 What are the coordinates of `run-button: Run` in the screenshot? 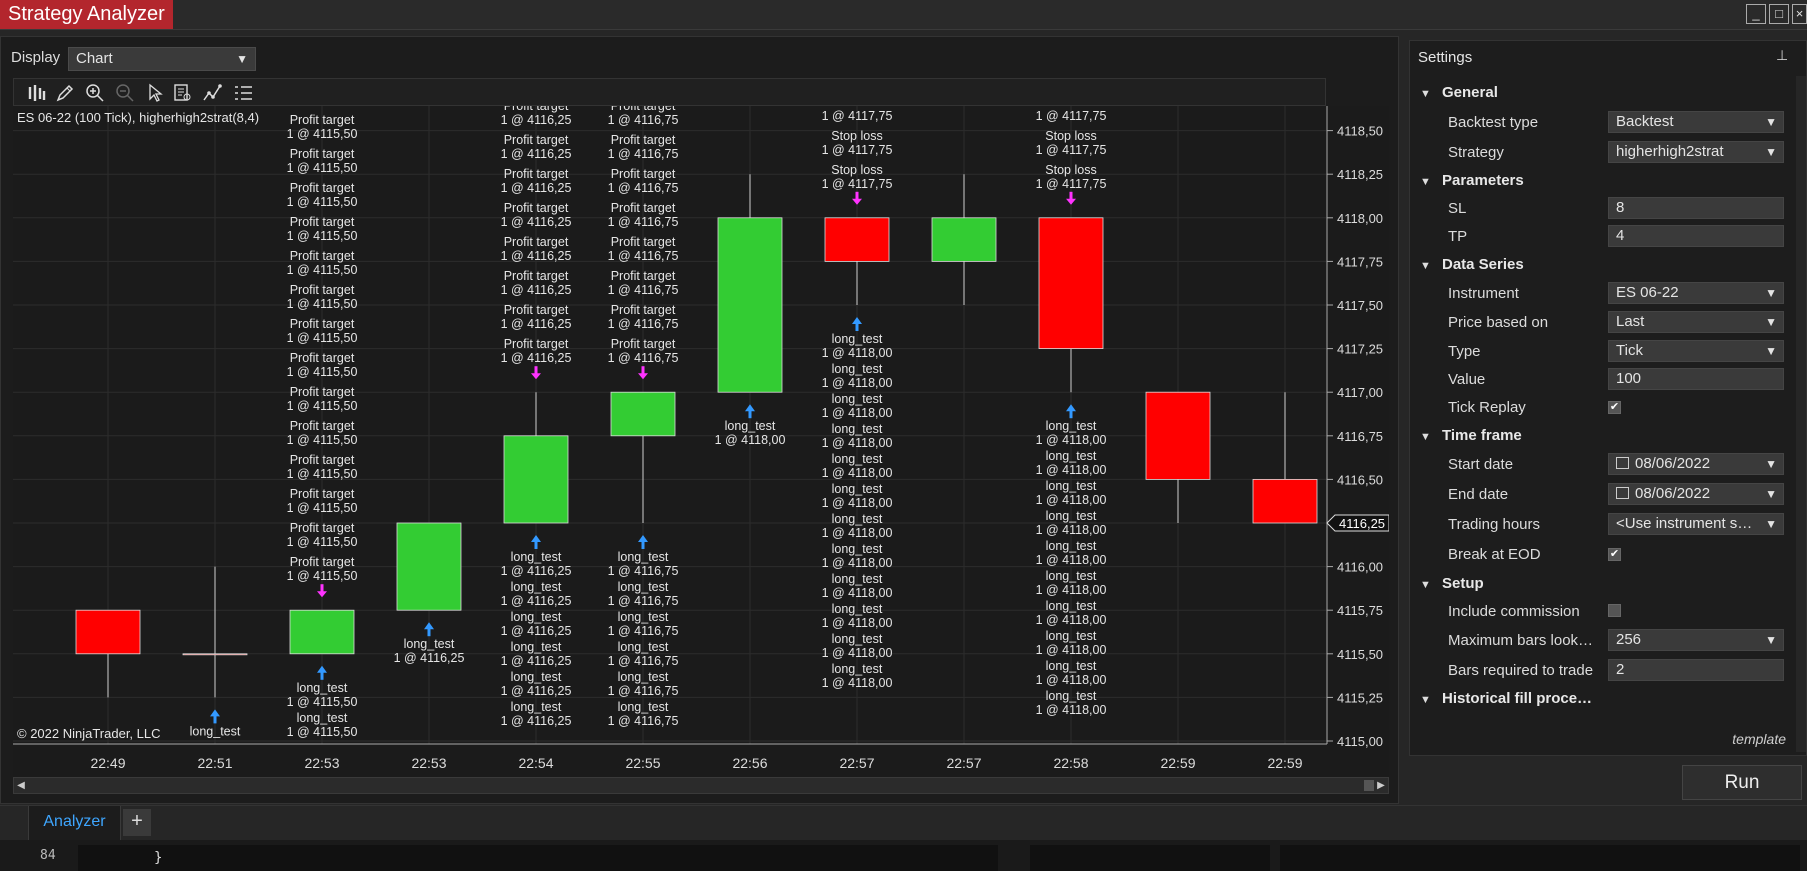 It's located at (1742, 782).